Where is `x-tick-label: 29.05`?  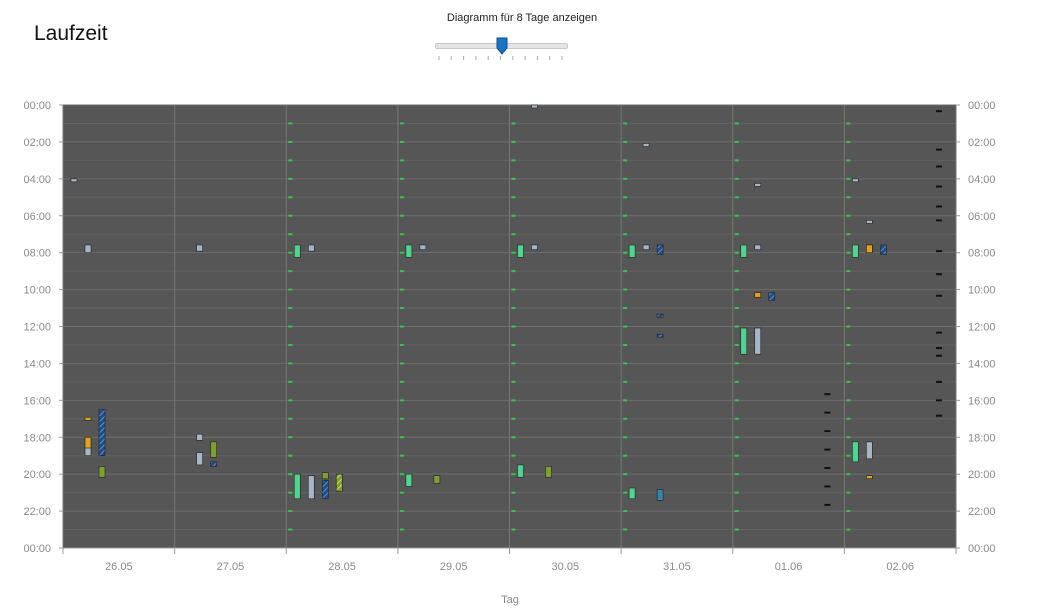
x-tick-label: 29.05 is located at coordinates (454, 567).